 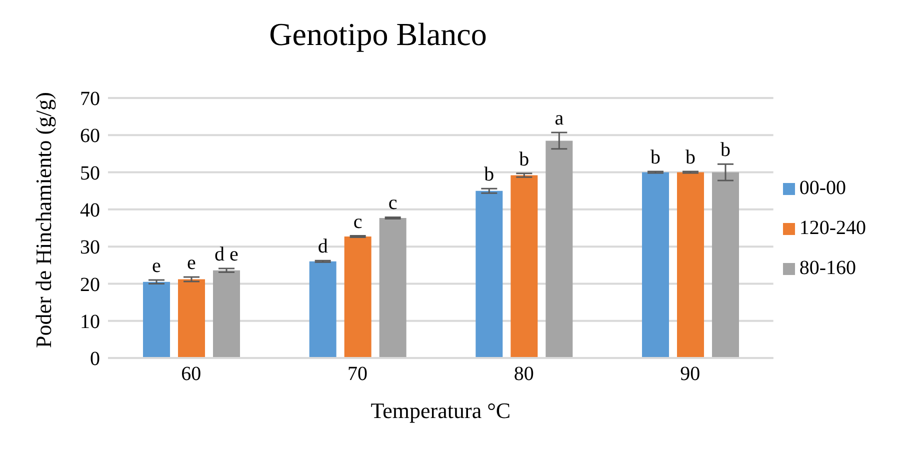 I want to click on y-tick-label: 70, so click(x=90, y=99).